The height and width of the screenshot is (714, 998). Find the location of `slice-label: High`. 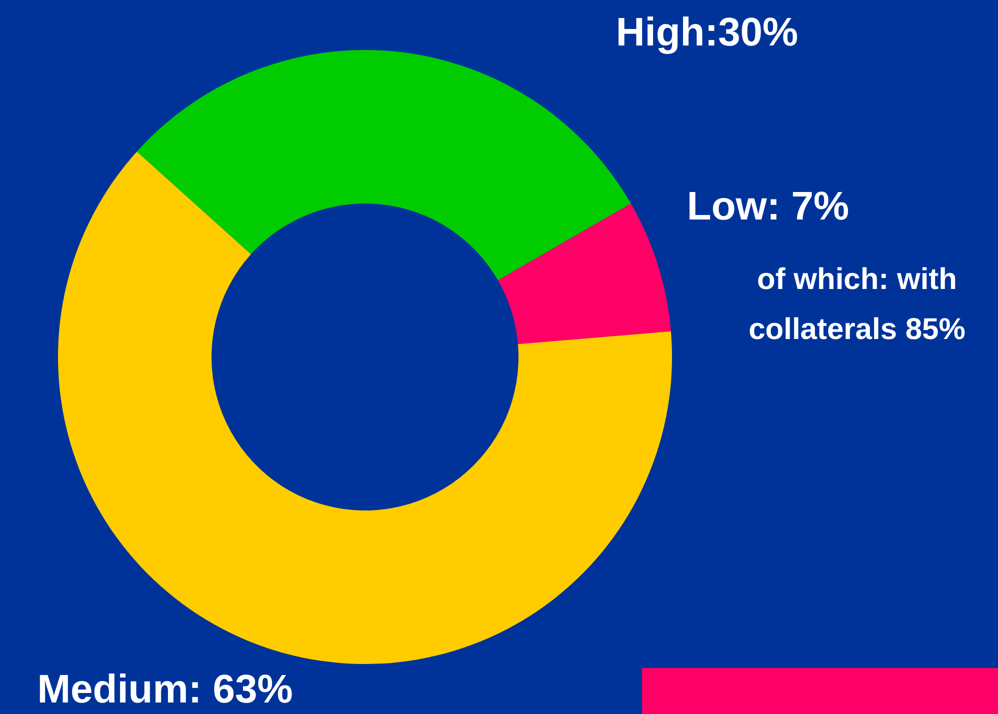

slice-label: High is located at coordinates (660, 32).